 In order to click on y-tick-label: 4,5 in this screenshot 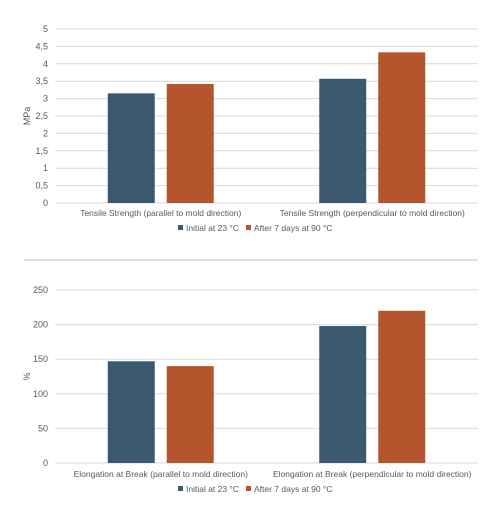, I will do `click(41, 46)`.